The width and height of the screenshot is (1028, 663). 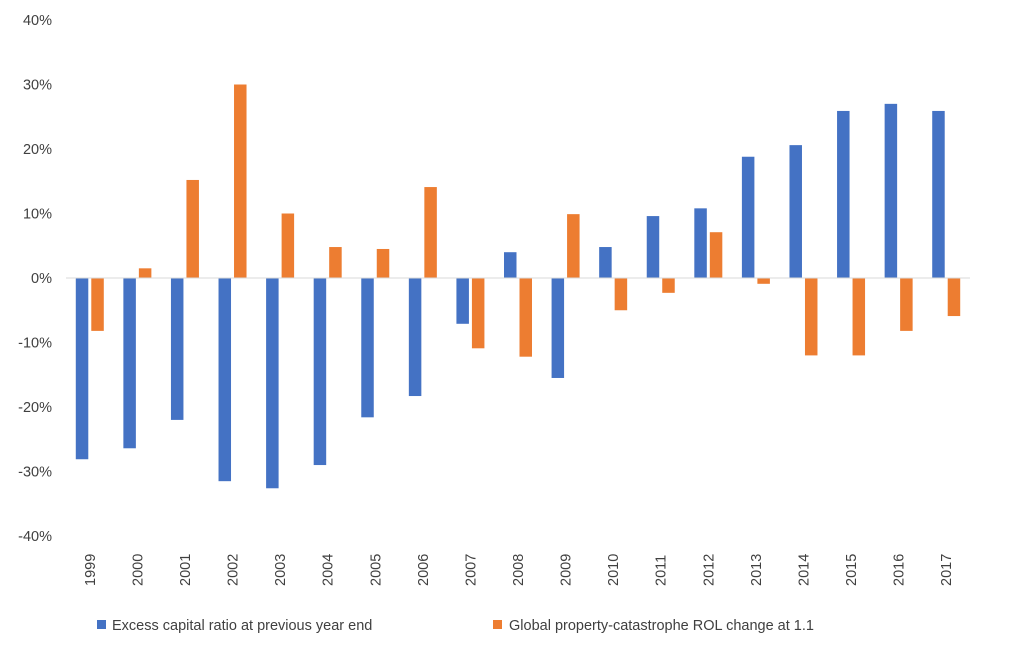 I want to click on x-tick-label: 1999, so click(x=91, y=570).